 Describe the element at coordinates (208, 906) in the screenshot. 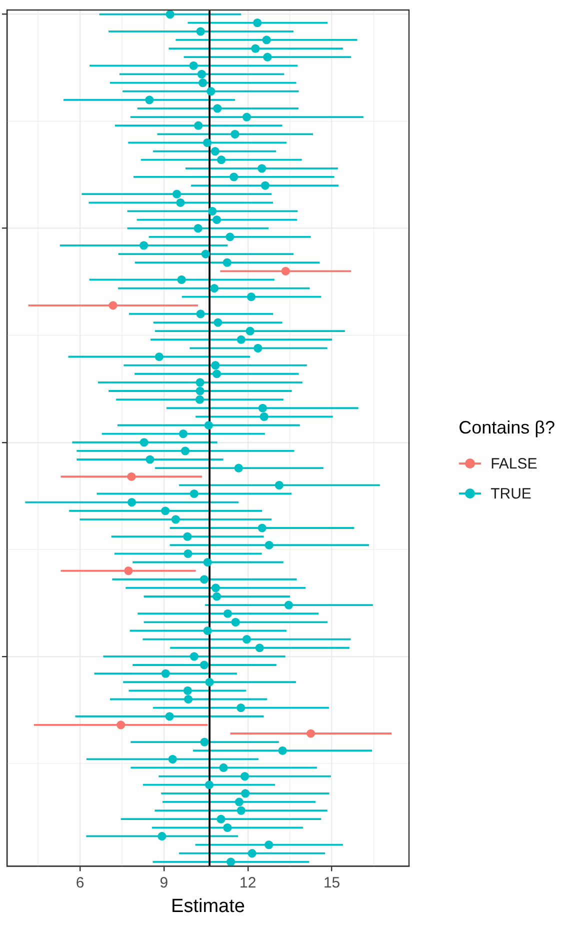

I see `x-axis-title: Estimate` at that location.